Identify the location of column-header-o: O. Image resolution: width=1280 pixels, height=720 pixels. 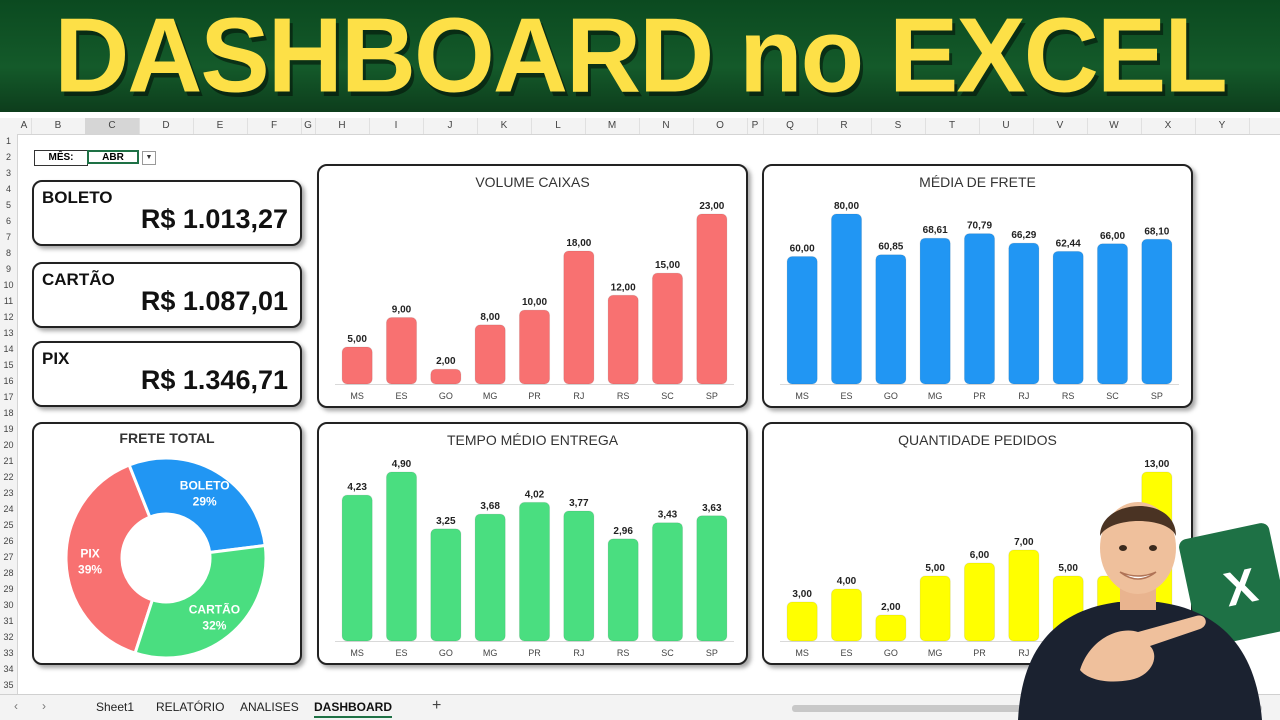
(720, 126).